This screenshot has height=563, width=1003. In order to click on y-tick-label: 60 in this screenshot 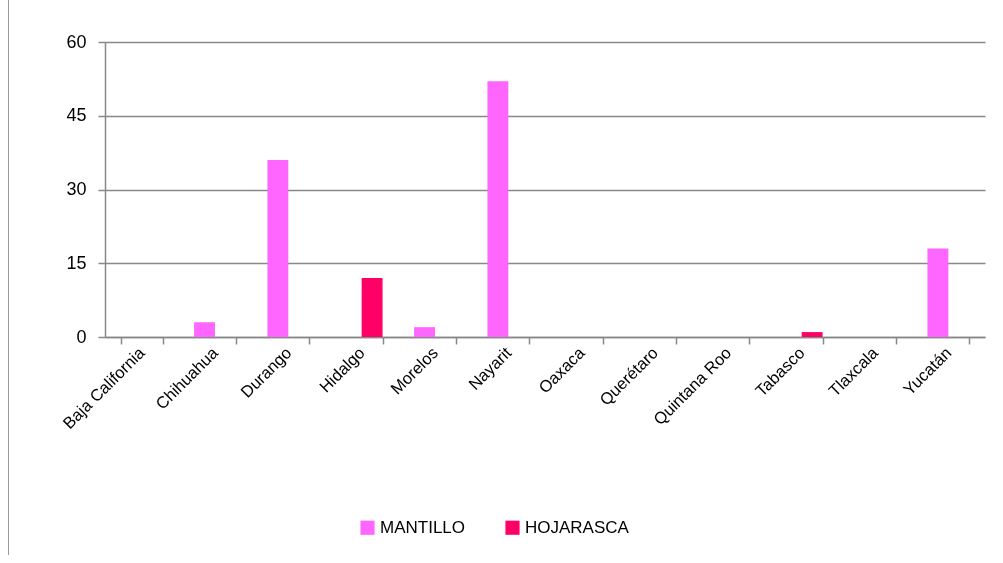, I will do `click(76, 41)`.